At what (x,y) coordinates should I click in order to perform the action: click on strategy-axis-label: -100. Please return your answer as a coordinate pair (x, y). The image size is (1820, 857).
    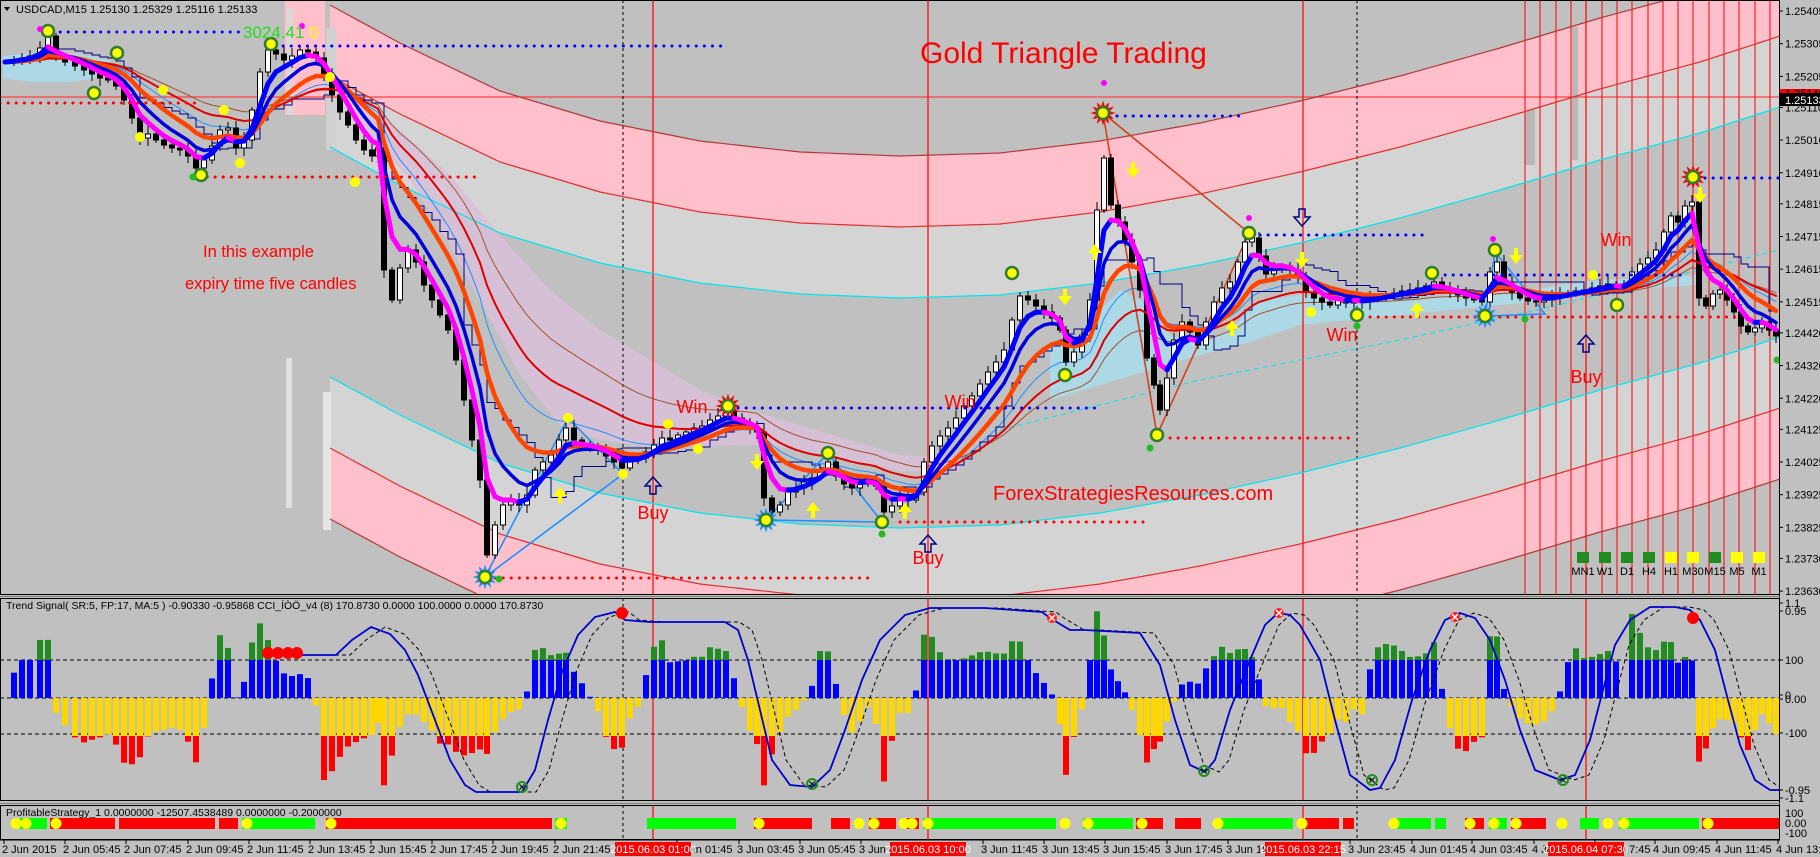
    Looking at the image, I should click on (1796, 834).